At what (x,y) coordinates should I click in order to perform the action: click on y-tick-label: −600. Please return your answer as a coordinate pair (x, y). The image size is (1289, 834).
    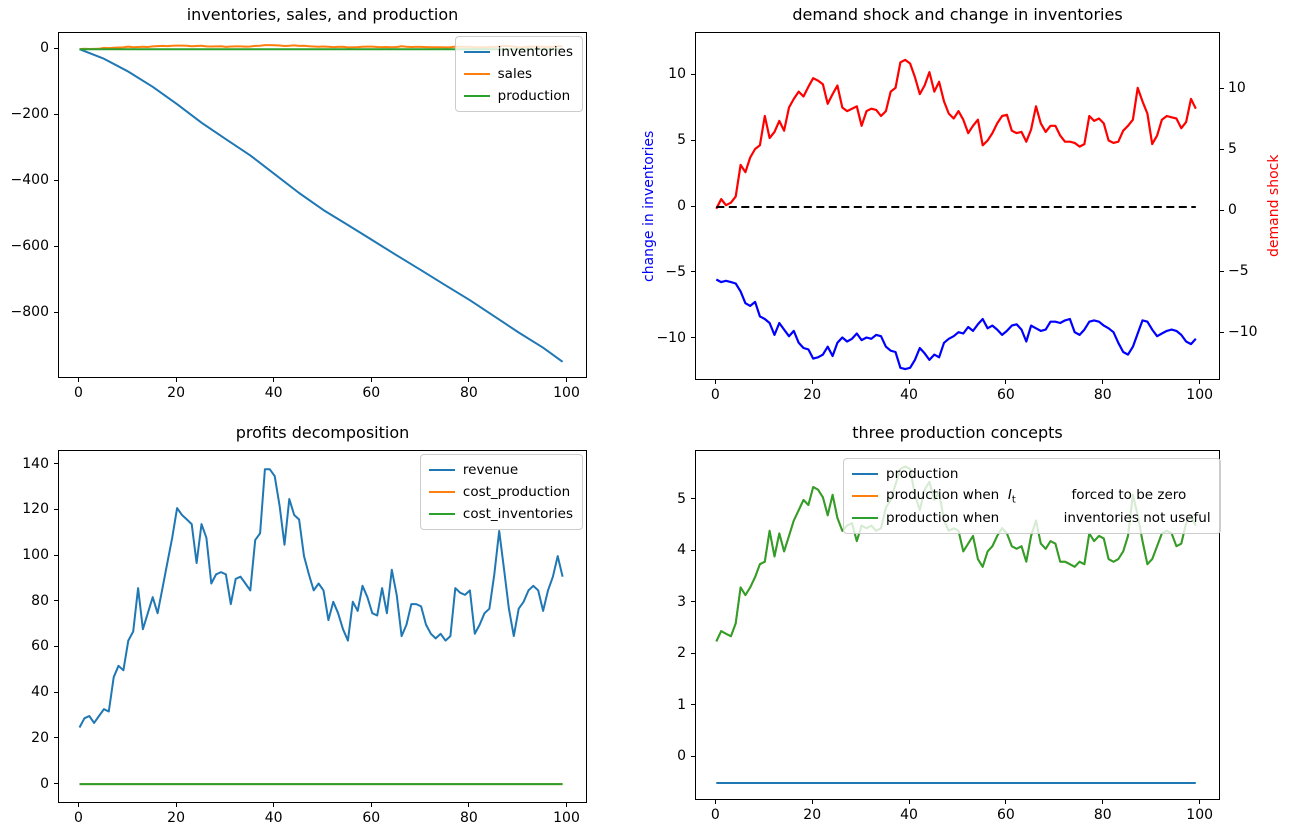
    Looking at the image, I should click on (29, 246).